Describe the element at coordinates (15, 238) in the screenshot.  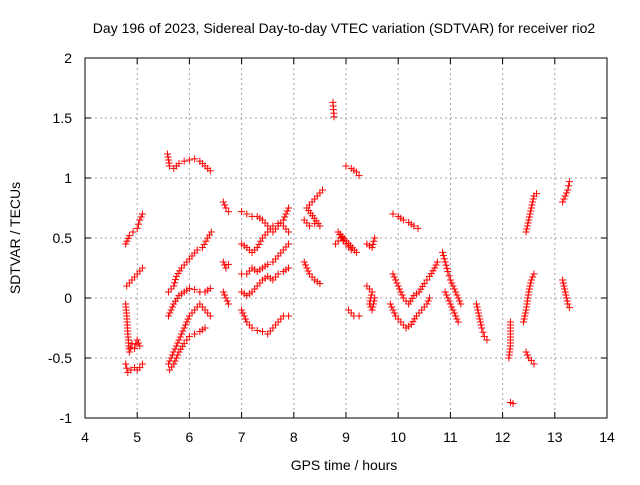
I see `y-axis-label: SDTVAR / TECUs` at that location.